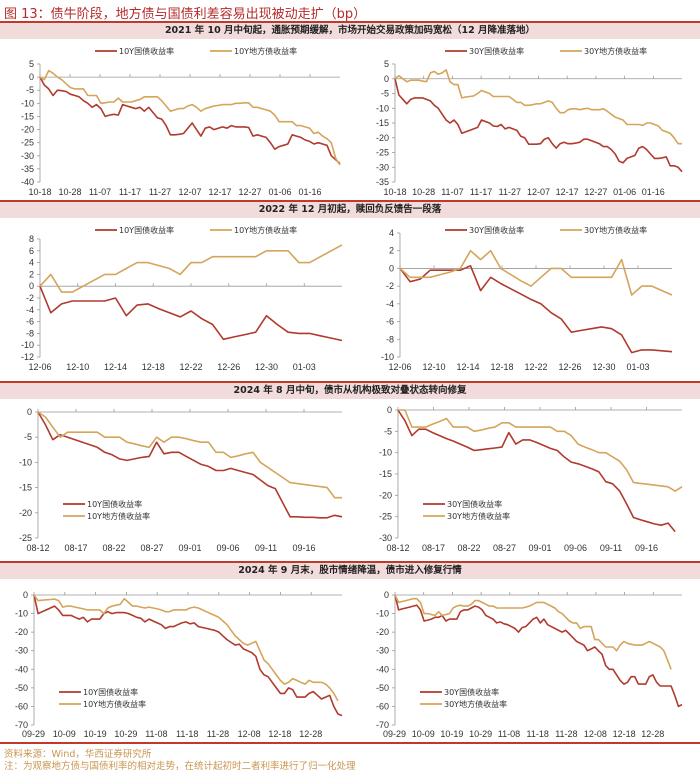 The image size is (700, 772). I want to click on x-tick-label: 09-16, so click(646, 548).